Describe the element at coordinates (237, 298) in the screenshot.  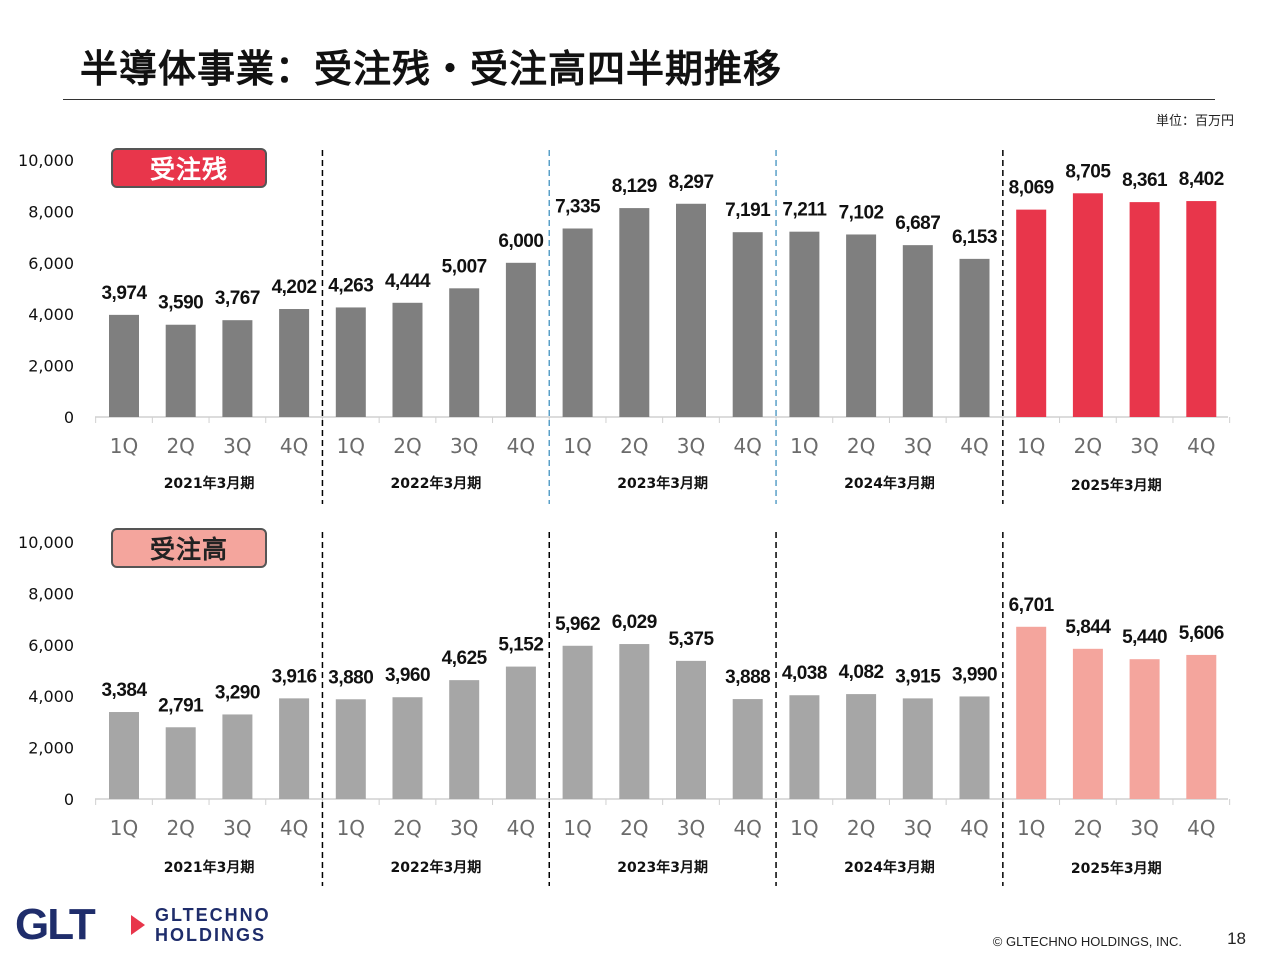
I see `value-label: 3,767` at that location.